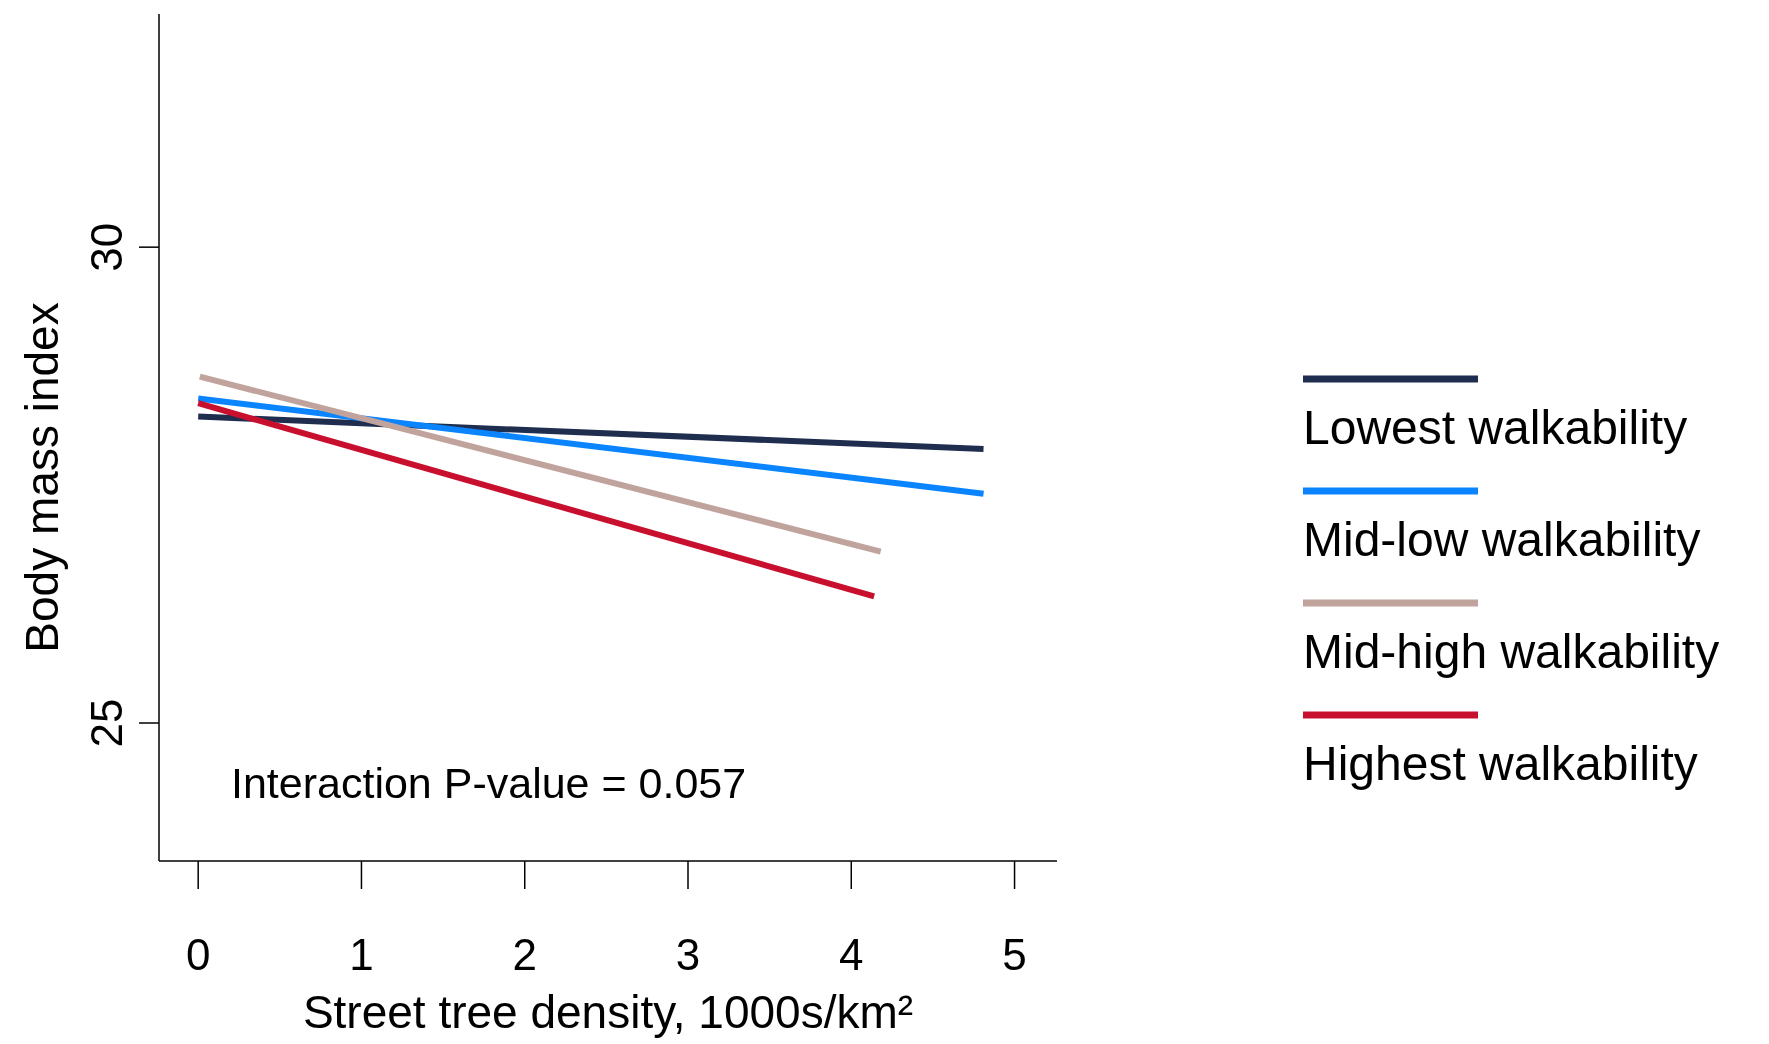 The height and width of the screenshot is (1044, 1769). I want to click on x-tick-label: 5, so click(1014, 954).